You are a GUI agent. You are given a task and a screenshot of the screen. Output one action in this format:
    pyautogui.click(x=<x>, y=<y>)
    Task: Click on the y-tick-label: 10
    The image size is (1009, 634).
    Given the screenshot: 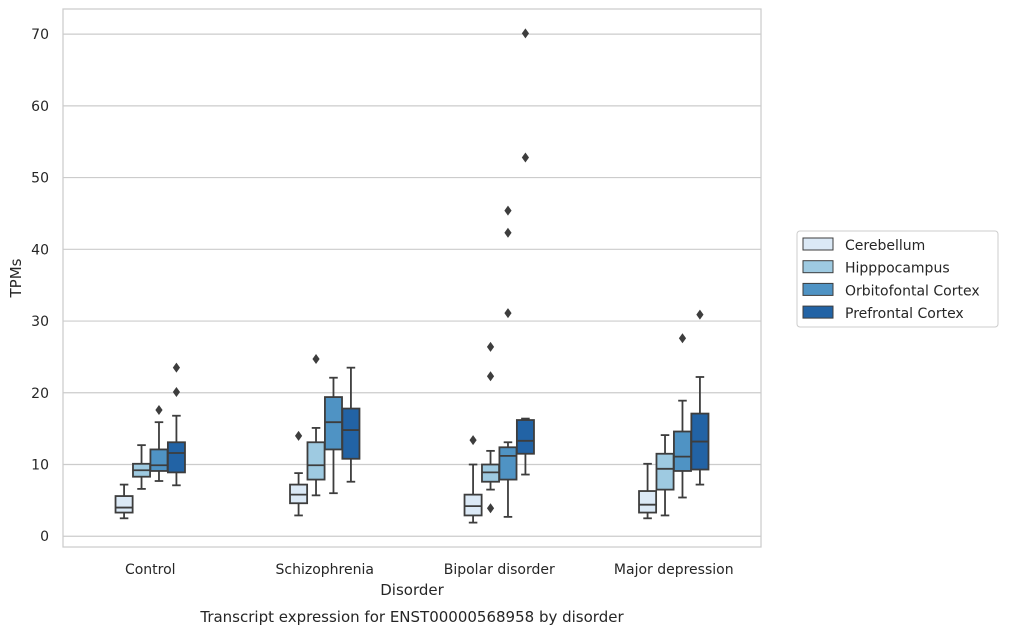 What is the action you would take?
    pyautogui.click(x=40, y=466)
    